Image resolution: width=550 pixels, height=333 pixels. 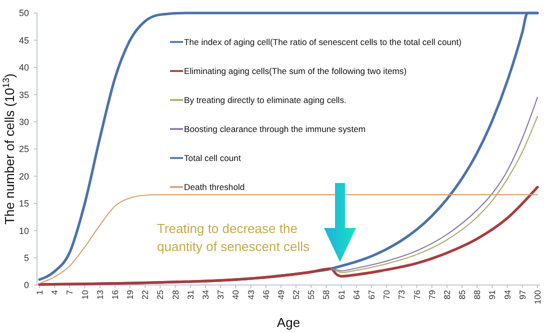 I want to click on x-tick-label: 64, so click(x=356, y=295).